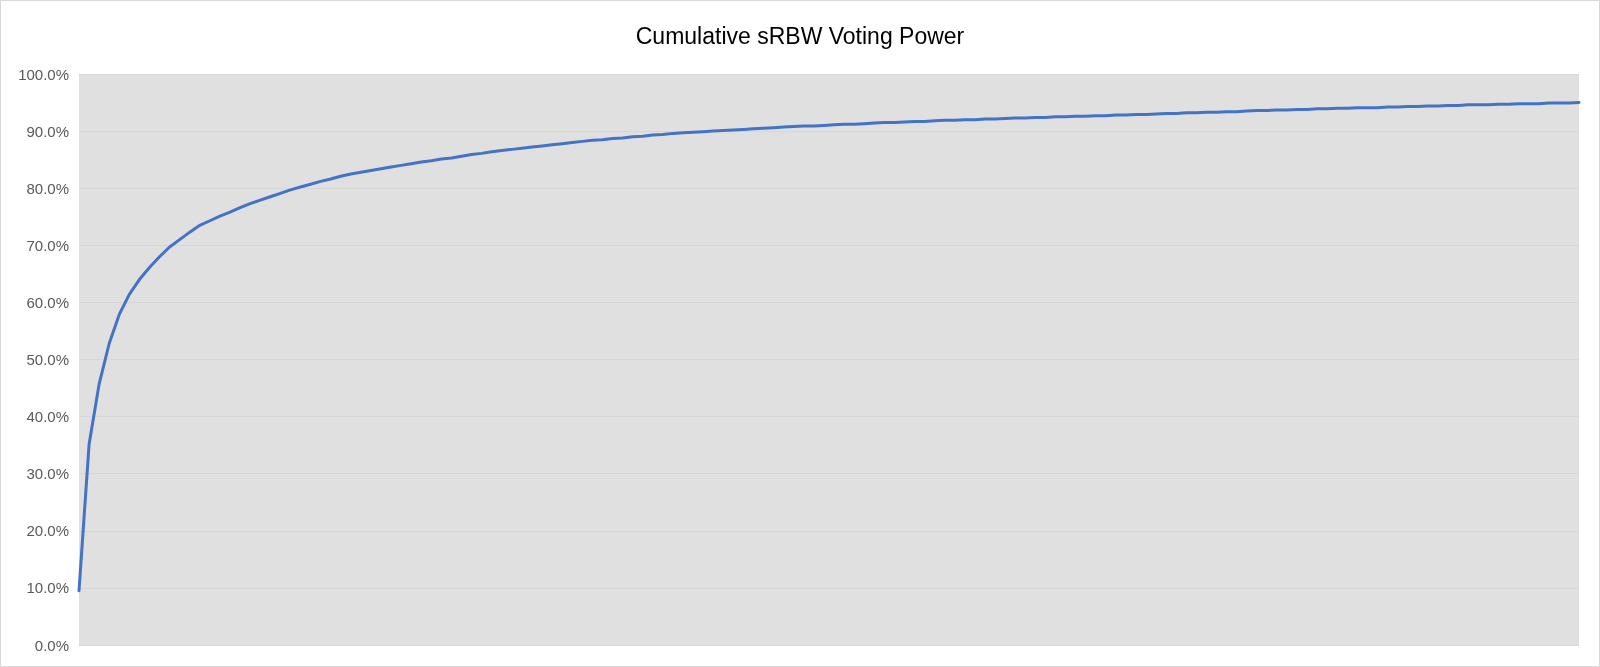 The image size is (1600, 667). Describe the element at coordinates (47, 302) in the screenshot. I see `y-tick-label: 60.0%` at that location.